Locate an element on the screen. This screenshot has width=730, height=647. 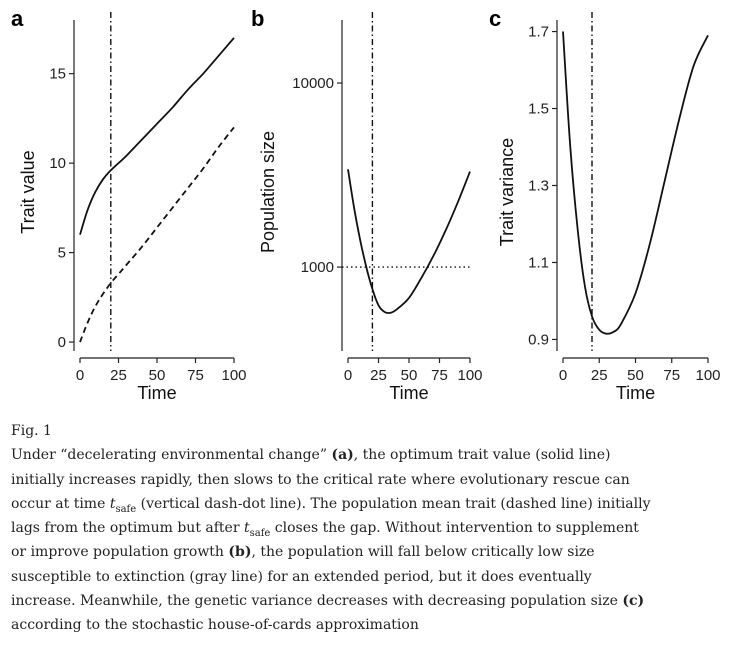
panel-a-y-tick-label: 10 is located at coordinates (57, 163).